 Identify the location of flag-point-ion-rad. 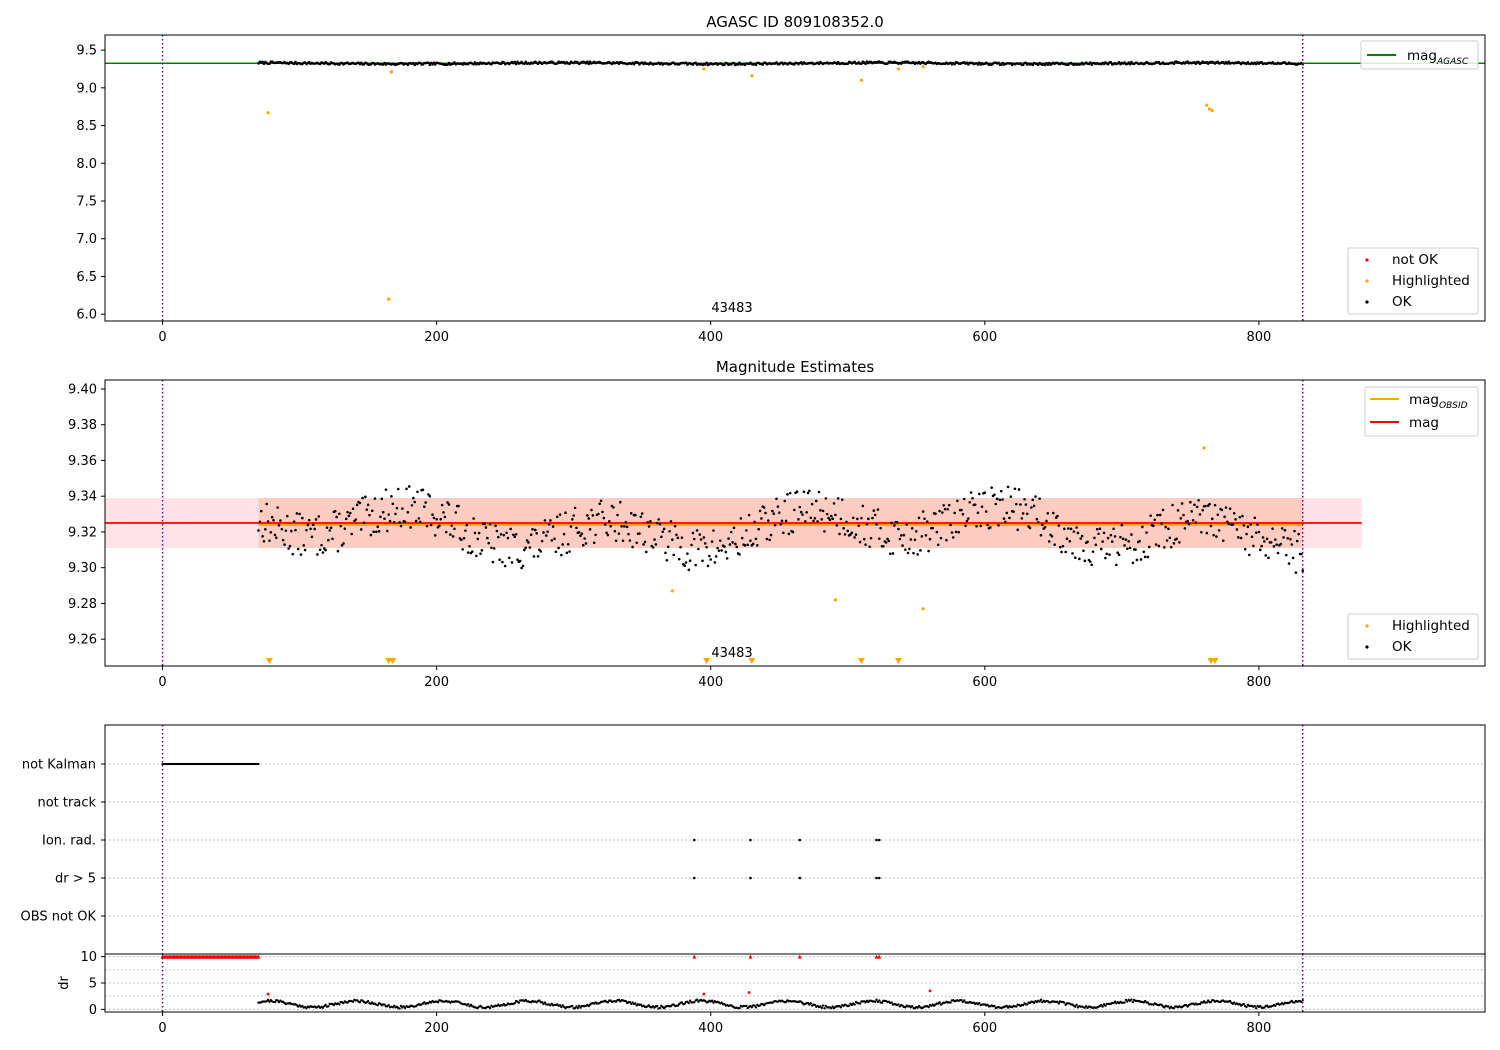
(750, 840).